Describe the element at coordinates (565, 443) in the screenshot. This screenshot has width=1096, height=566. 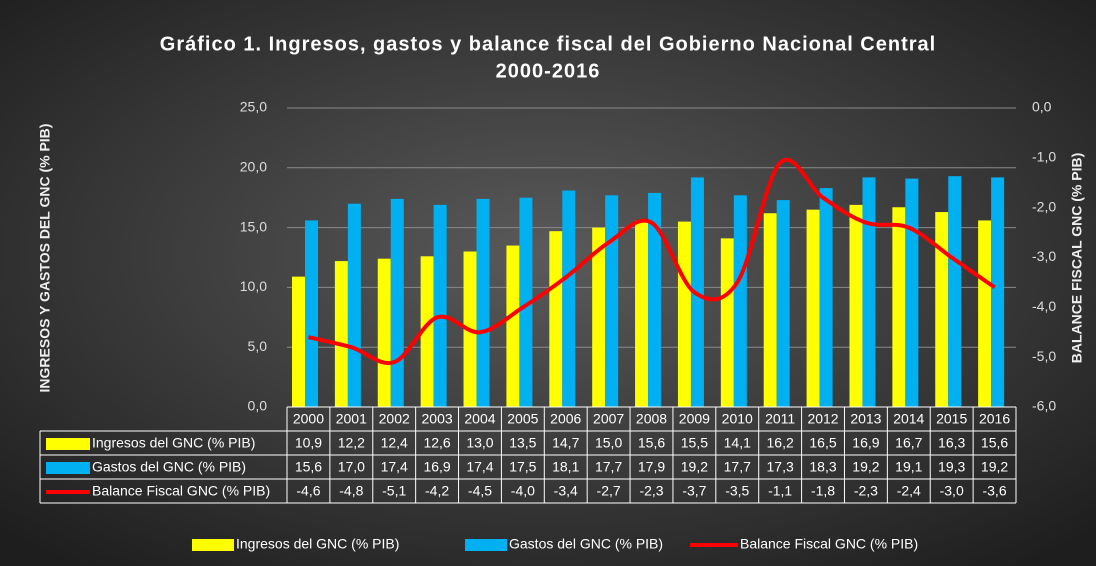
I see `table-cell: 14,7` at that location.